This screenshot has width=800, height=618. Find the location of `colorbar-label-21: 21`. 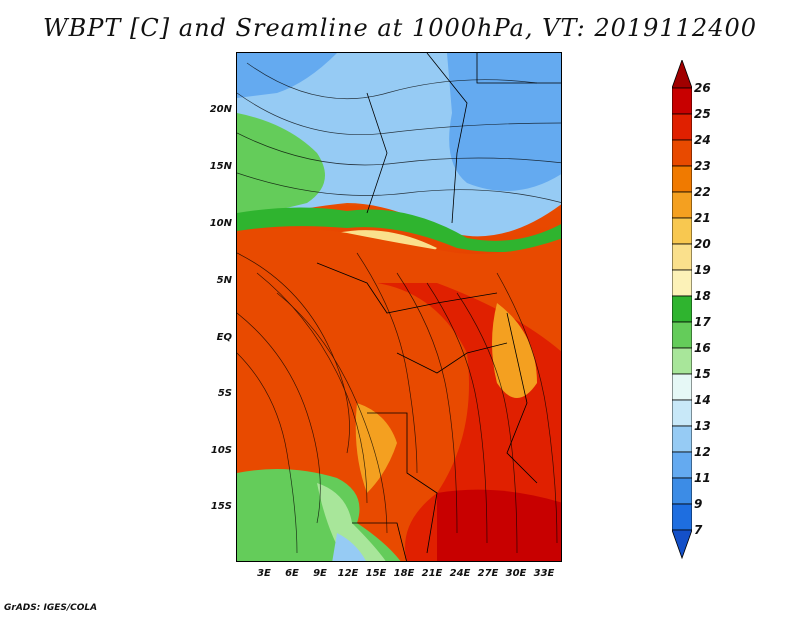

colorbar-label-21: 21 is located at coordinates (702, 218).